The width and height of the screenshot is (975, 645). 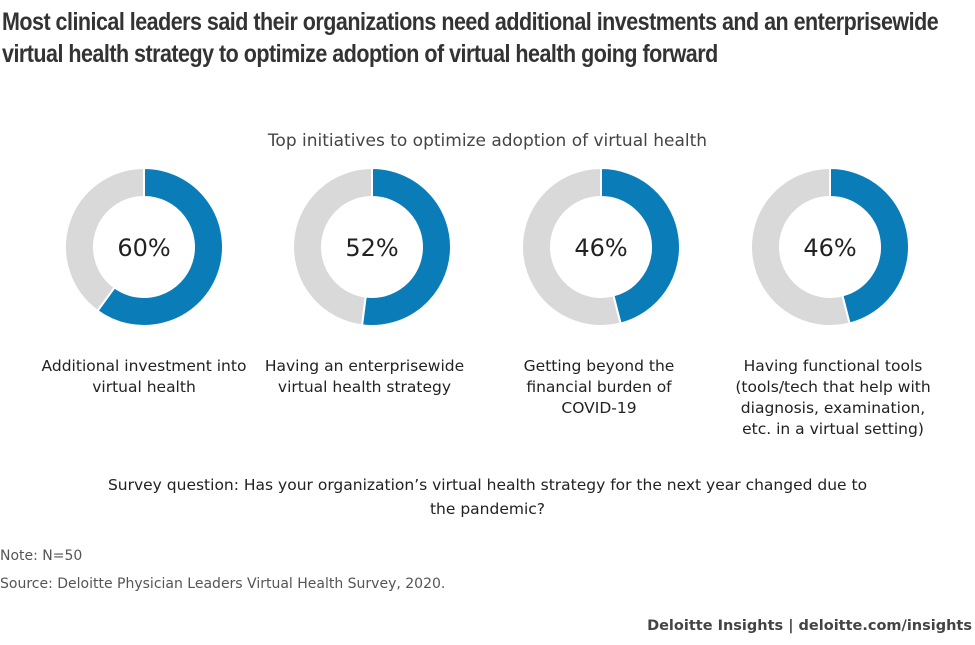 I want to click on donut-1: 60%, so click(x=144, y=246).